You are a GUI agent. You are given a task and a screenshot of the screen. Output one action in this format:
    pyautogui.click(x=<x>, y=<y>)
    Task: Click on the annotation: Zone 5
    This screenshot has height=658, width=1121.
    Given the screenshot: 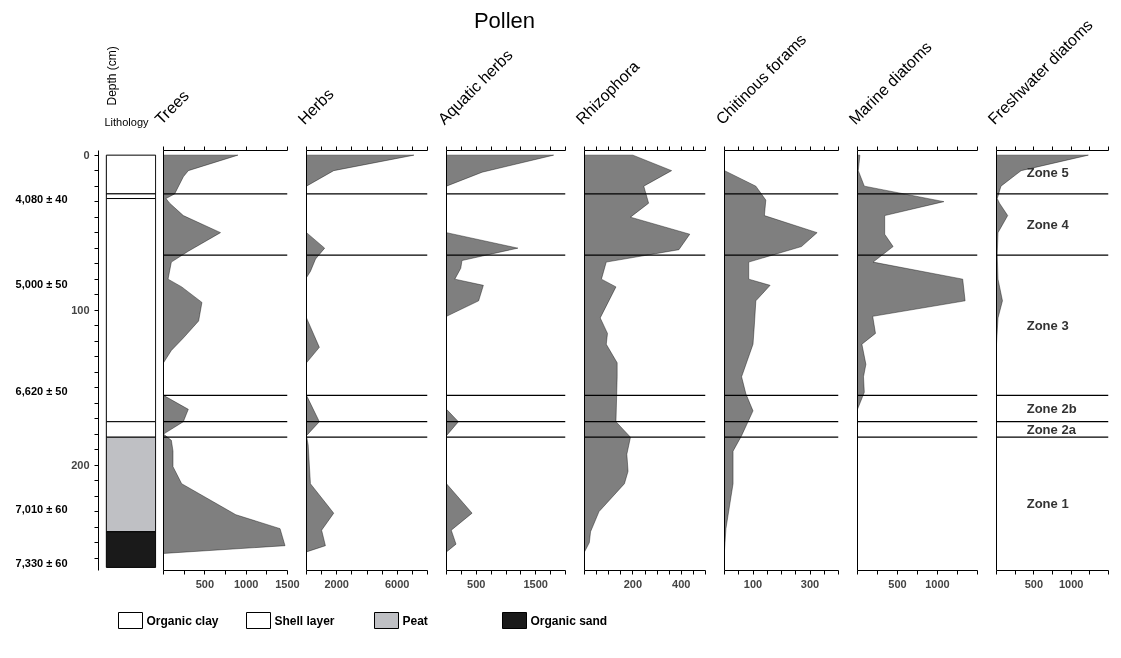 What is the action you would take?
    pyautogui.click(x=1047, y=172)
    